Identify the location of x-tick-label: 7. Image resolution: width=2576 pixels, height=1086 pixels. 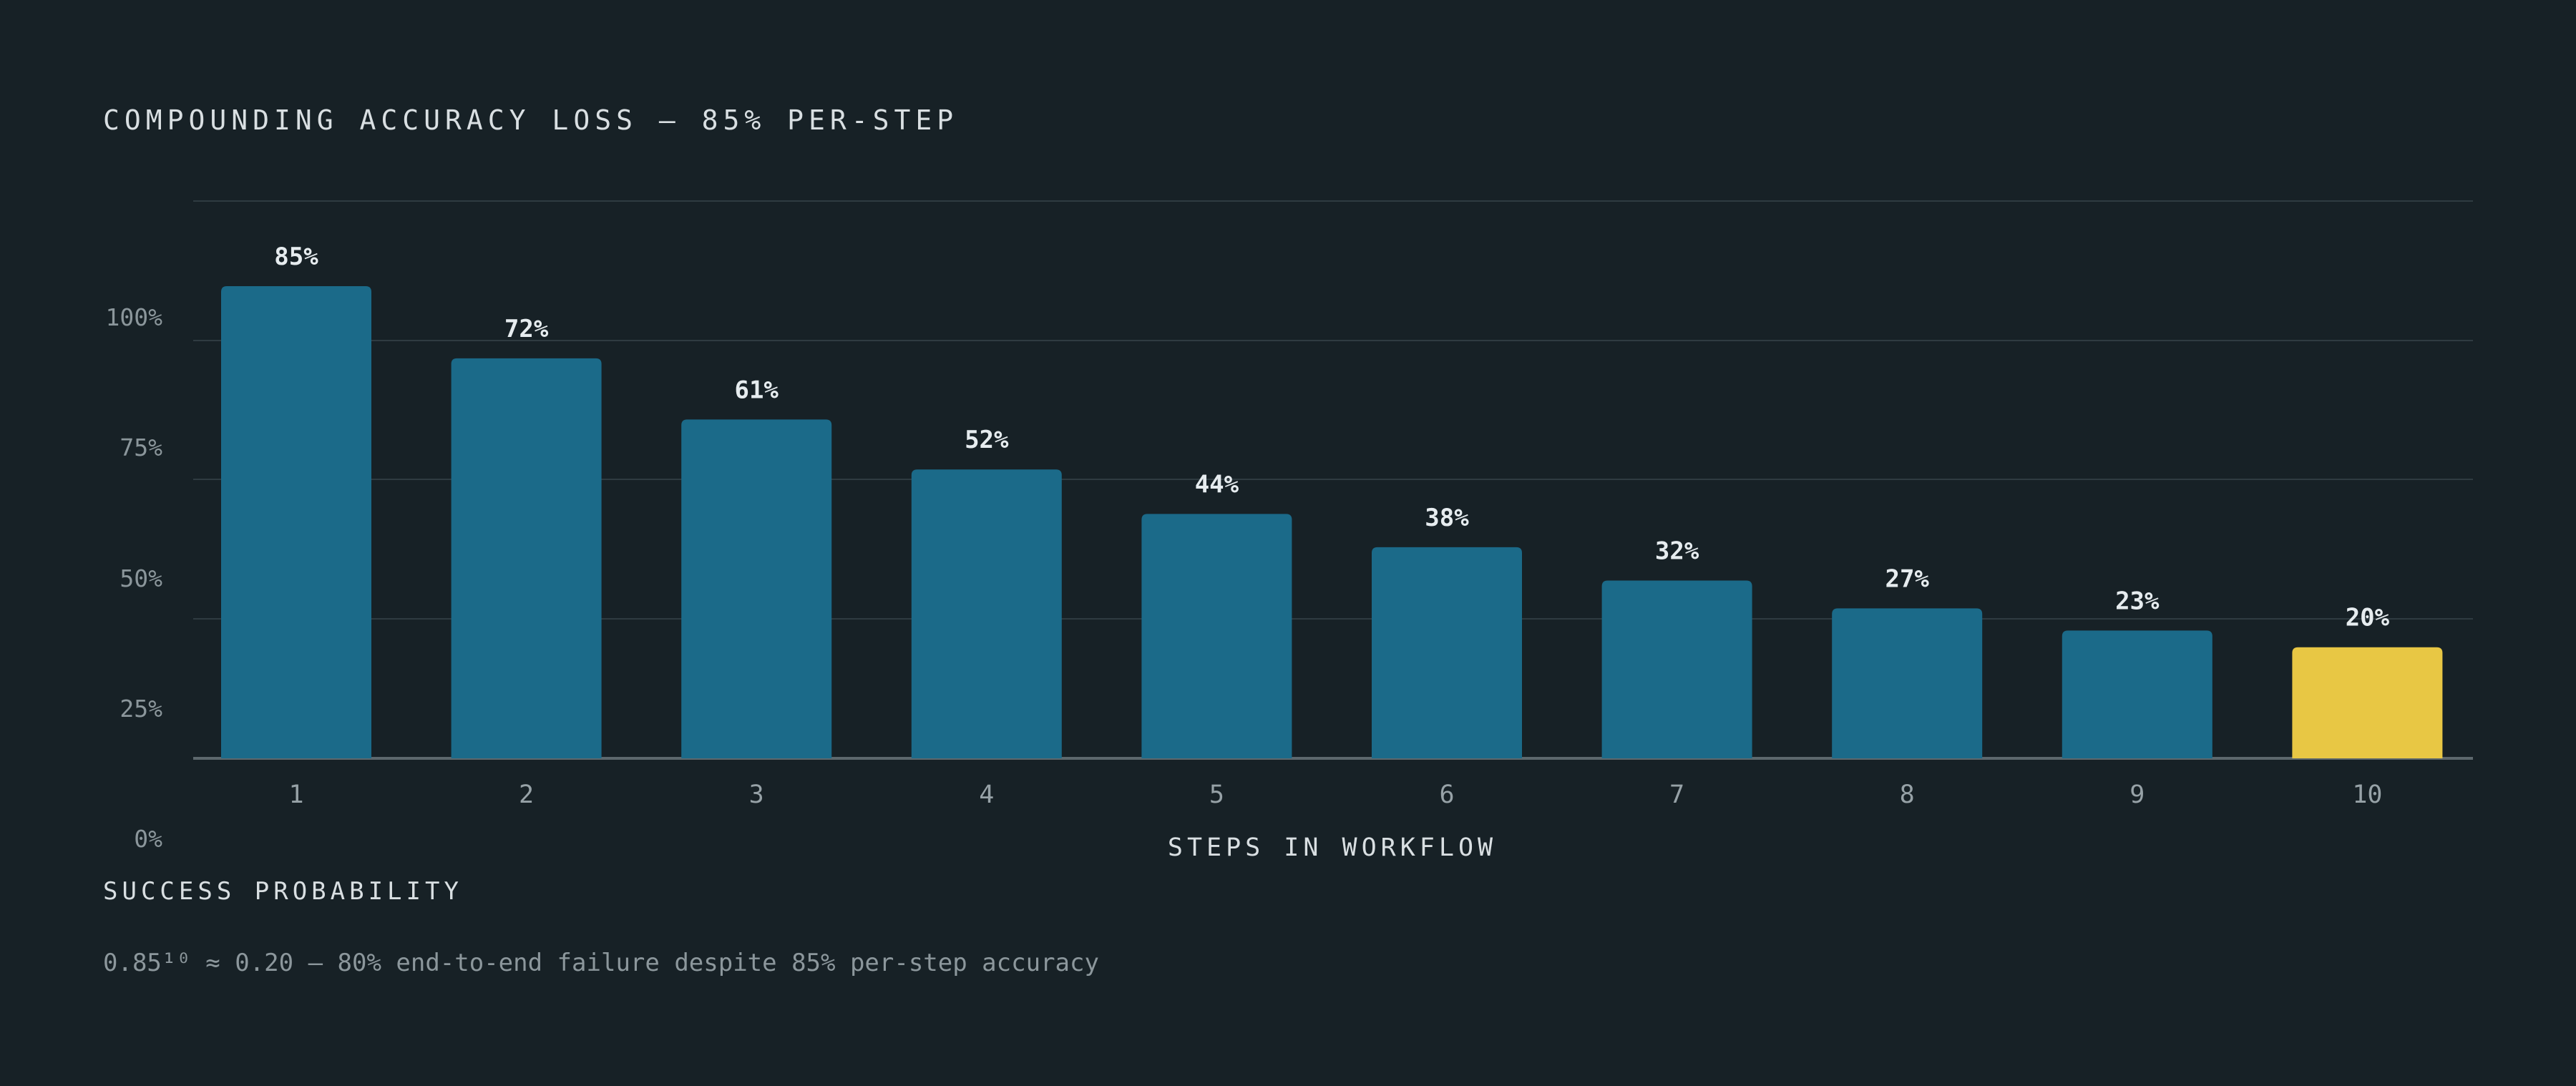
(1676, 795).